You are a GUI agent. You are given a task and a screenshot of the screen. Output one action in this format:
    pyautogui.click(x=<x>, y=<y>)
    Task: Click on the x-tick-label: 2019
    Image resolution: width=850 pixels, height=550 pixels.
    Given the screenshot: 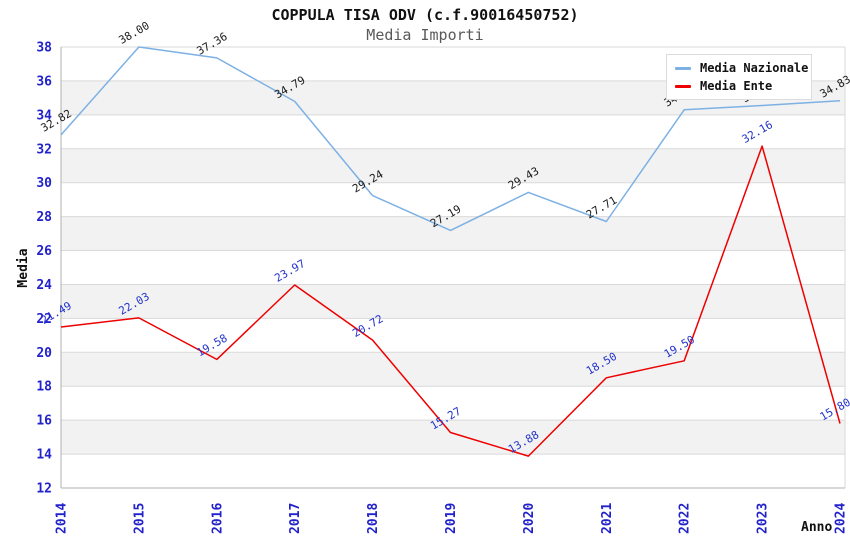 What is the action you would take?
    pyautogui.click(x=451, y=518)
    